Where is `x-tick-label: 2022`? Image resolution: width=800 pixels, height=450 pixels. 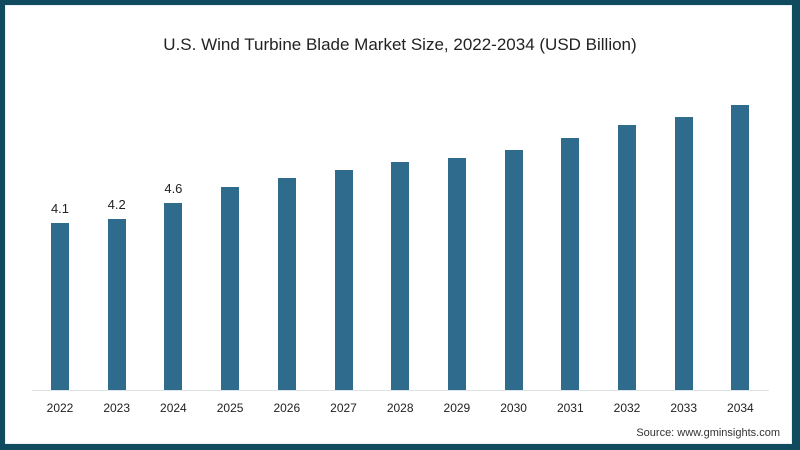 x-tick-label: 2022 is located at coordinates (60, 408).